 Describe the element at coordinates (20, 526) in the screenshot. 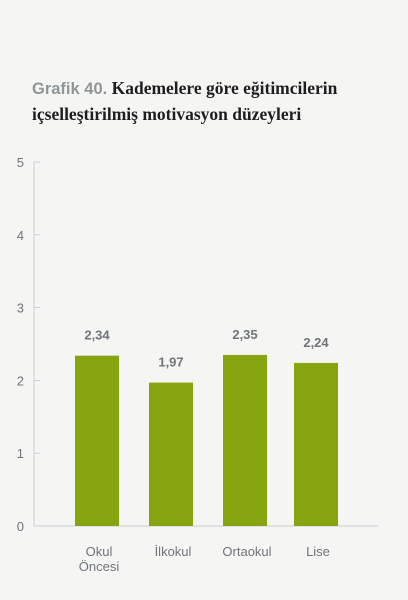

I see `y-tick-label: 0` at that location.